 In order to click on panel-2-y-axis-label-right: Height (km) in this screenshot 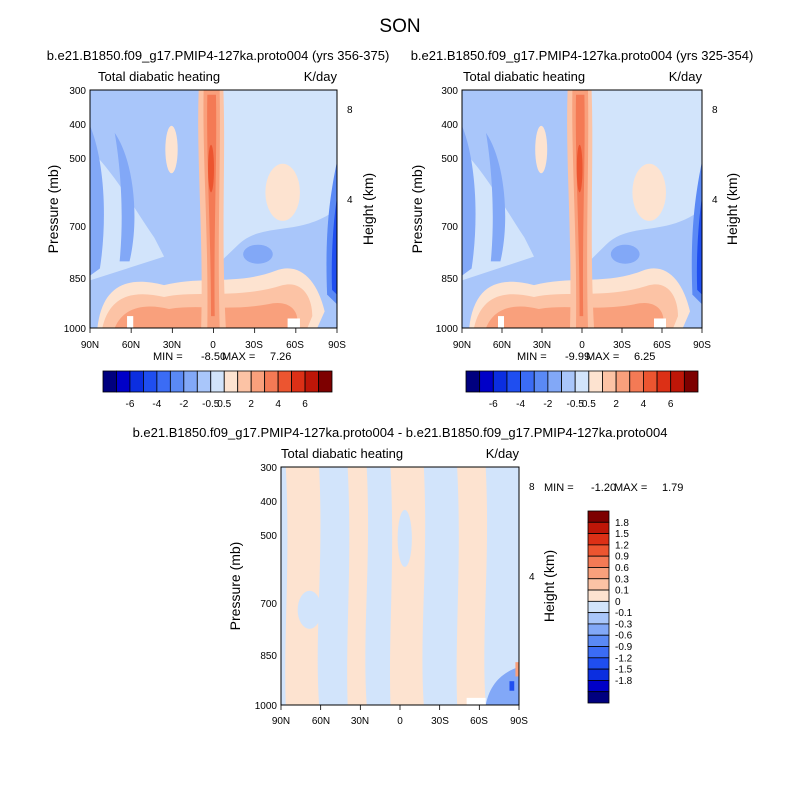, I will do `click(732, 209)`.